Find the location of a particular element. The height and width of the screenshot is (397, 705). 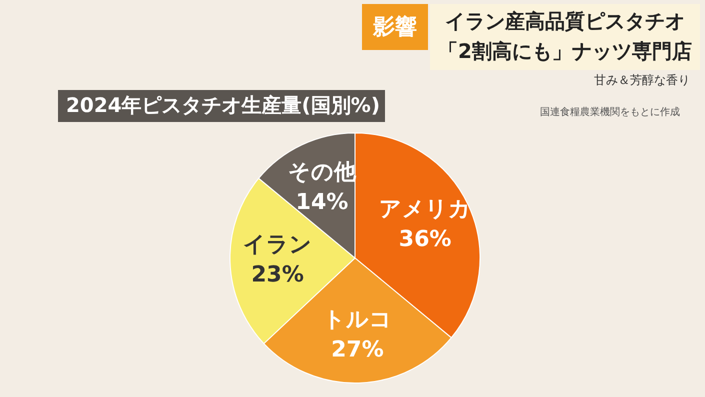

text: 「2割高にも」ナッツ専門店 is located at coordinates (565, 51).